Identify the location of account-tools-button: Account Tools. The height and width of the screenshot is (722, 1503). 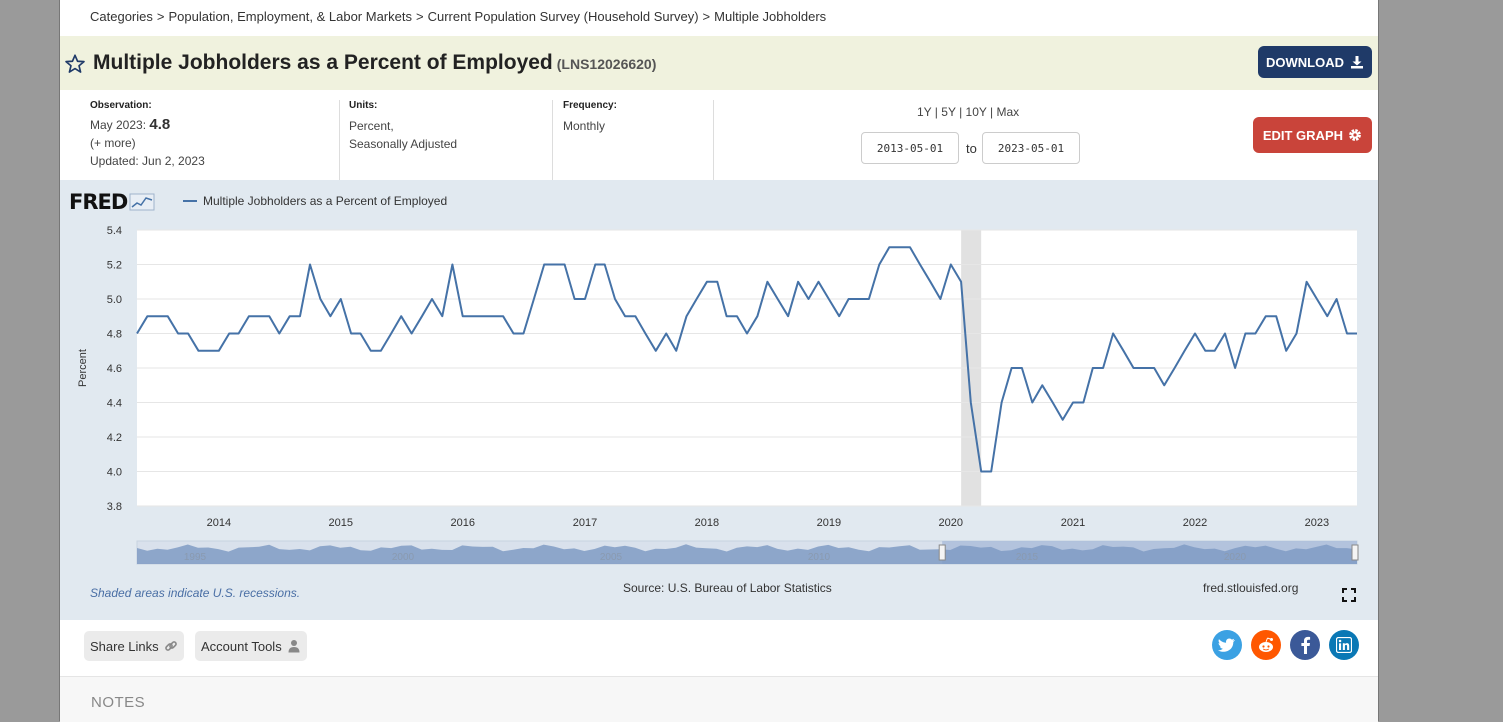
(251, 646).